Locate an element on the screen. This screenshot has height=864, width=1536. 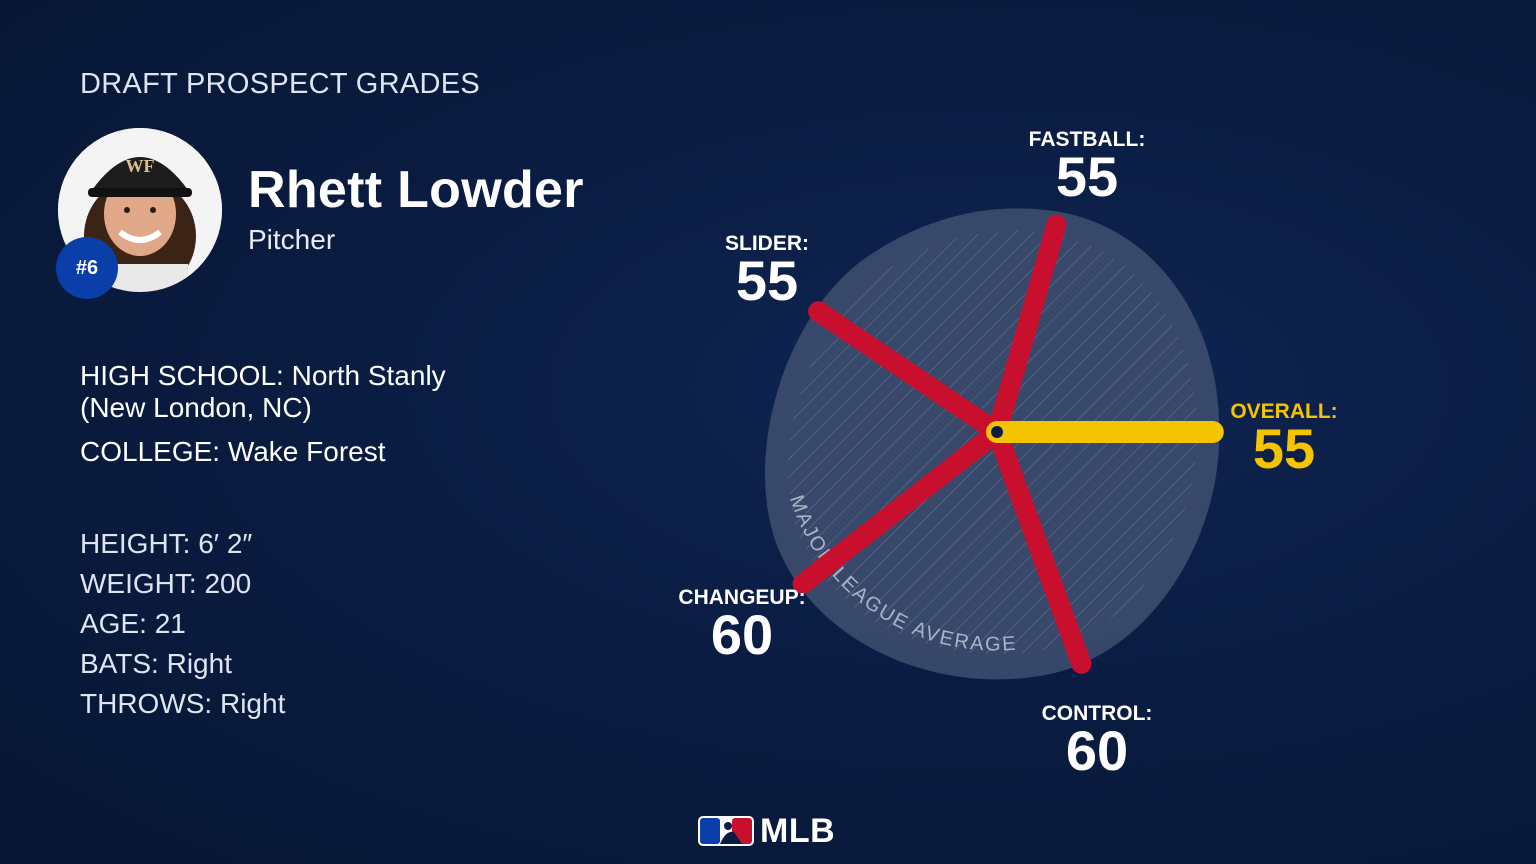
cap-logo-letters: WF is located at coordinates (140, 166).